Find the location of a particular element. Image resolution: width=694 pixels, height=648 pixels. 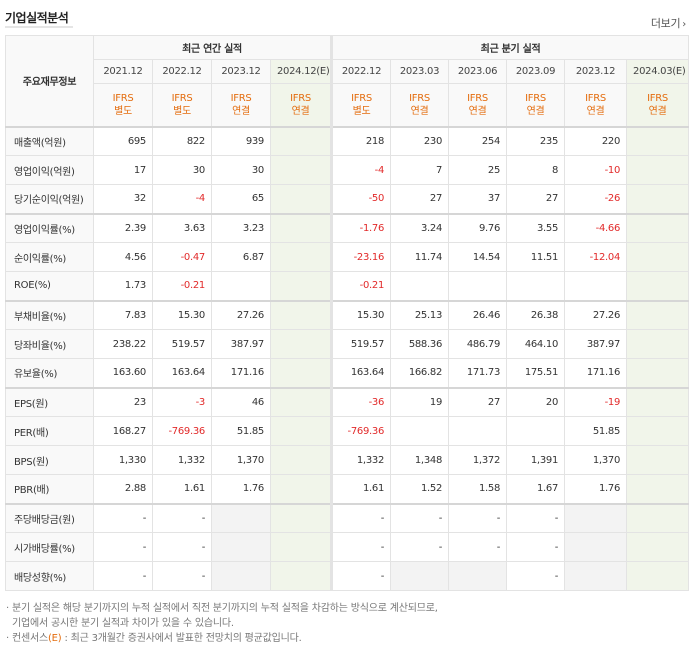

annual-ifrs-1-scope: 별도 is located at coordinates (182, 111).